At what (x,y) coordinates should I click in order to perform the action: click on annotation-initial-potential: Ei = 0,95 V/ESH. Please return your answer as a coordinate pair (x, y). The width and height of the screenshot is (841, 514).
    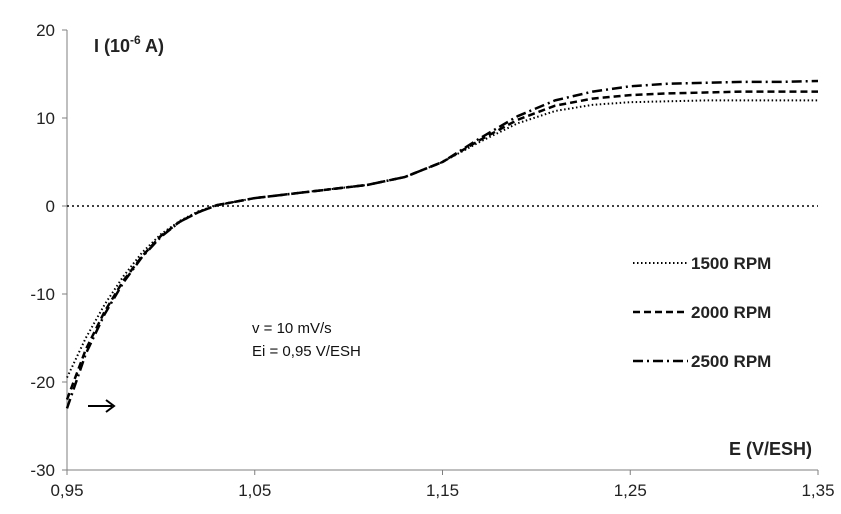
    Looking at the image, I should click on (306, 351).